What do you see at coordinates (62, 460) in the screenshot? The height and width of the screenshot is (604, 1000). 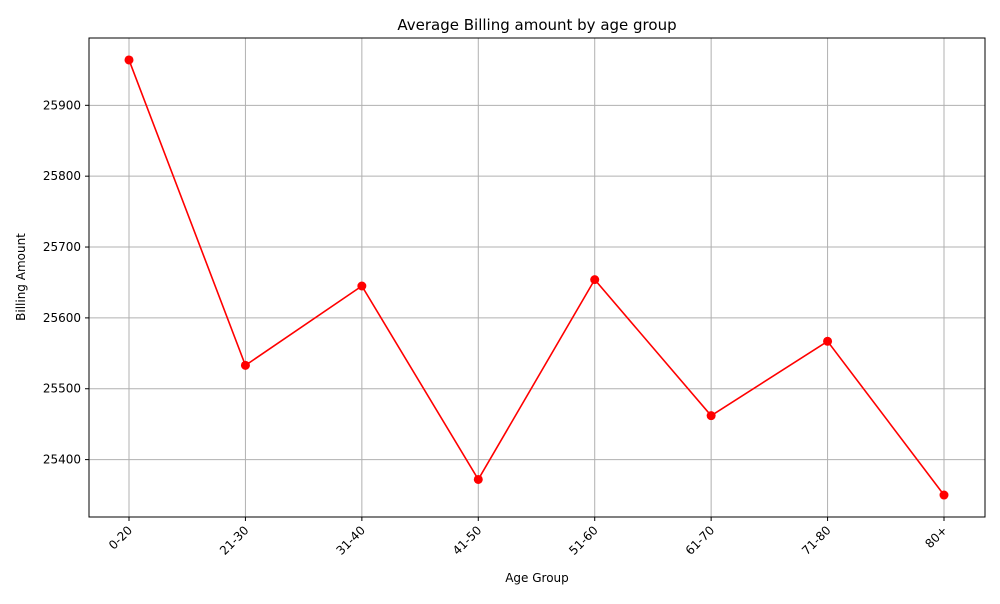 I see `y-tick-label: 25400` at bounding box center [62, 460].